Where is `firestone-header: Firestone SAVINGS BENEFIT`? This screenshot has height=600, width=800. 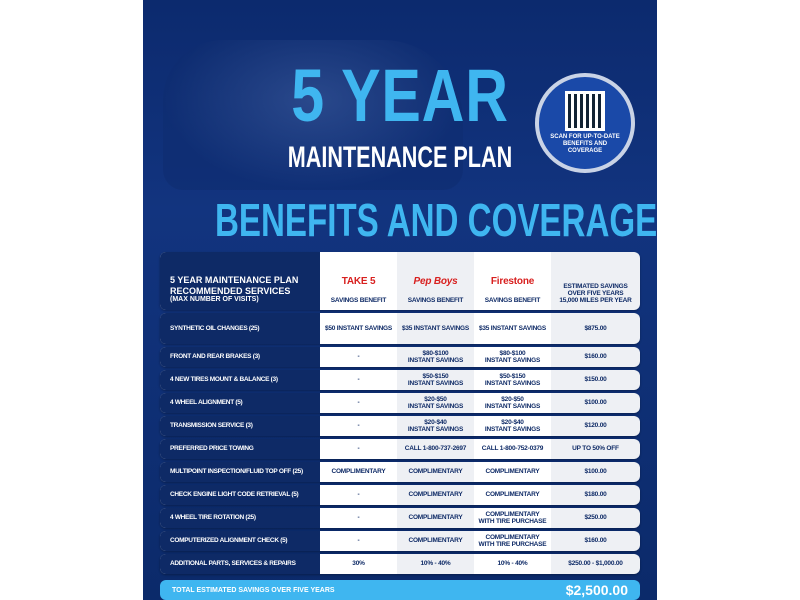 firestone-header: Firestone SAVINGS BENEFIT is located at coordinates (512, 281).